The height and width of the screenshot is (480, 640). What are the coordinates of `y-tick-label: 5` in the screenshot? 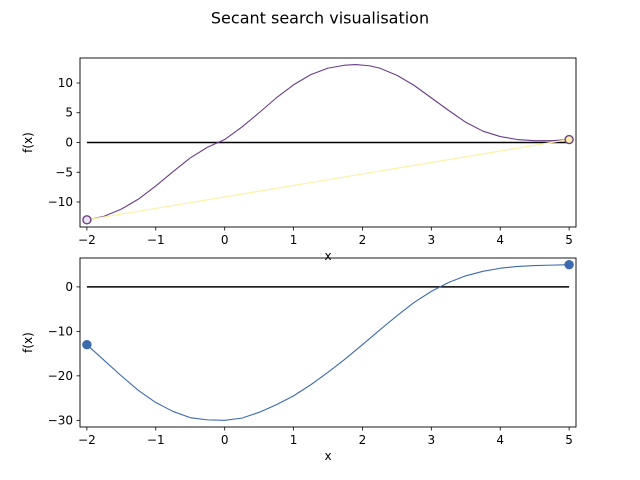 It's located at (69, 113).